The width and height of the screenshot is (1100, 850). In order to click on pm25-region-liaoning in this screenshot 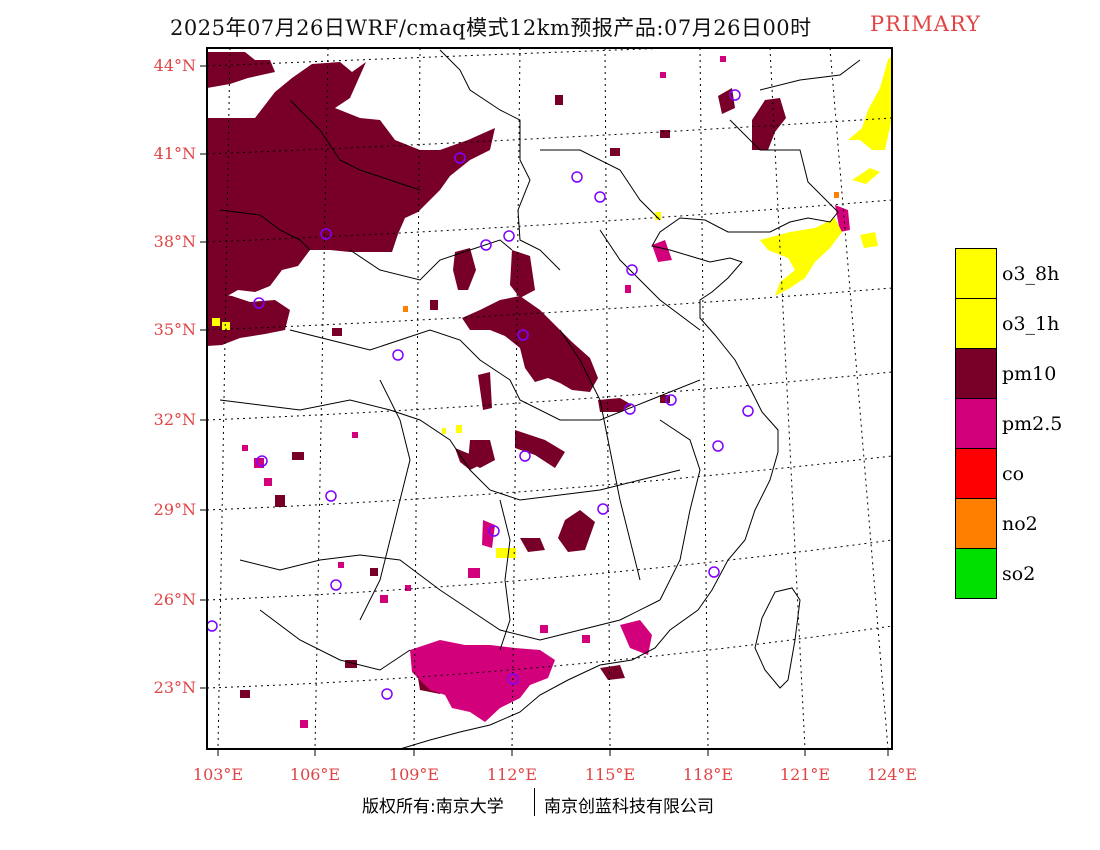, I will do `click(842, 218)`.